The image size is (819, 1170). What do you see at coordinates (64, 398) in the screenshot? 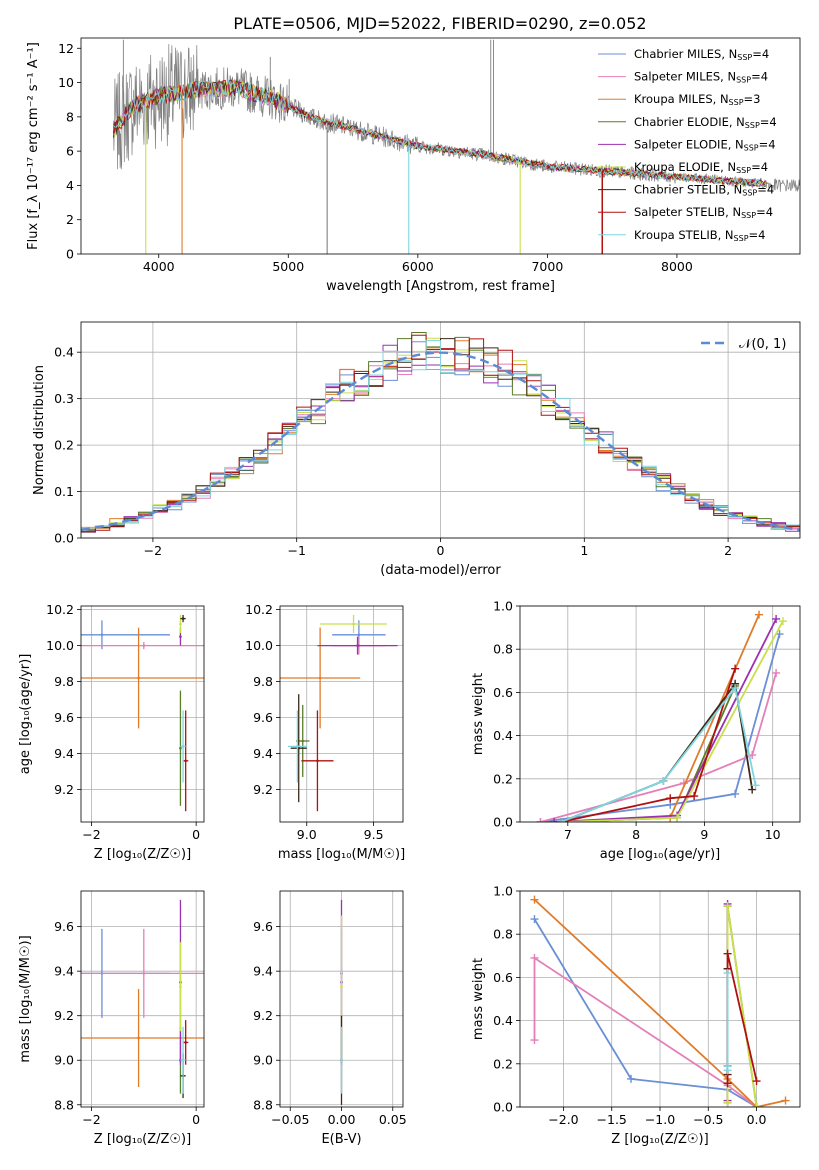
I see `y-tick-label: 0.3` at bounding box center [64, 398].